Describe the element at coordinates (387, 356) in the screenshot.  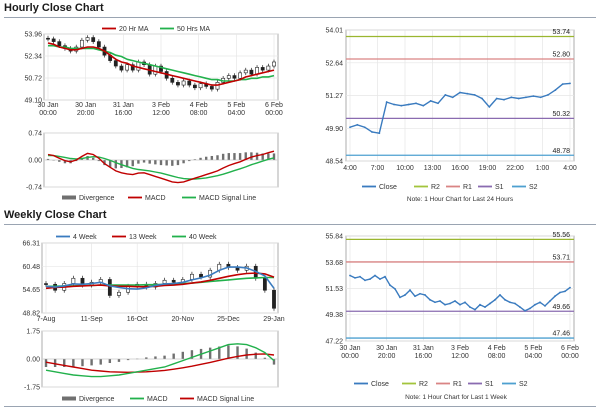
I see `weekly-pivot-x-tick: 20:00` at that location.